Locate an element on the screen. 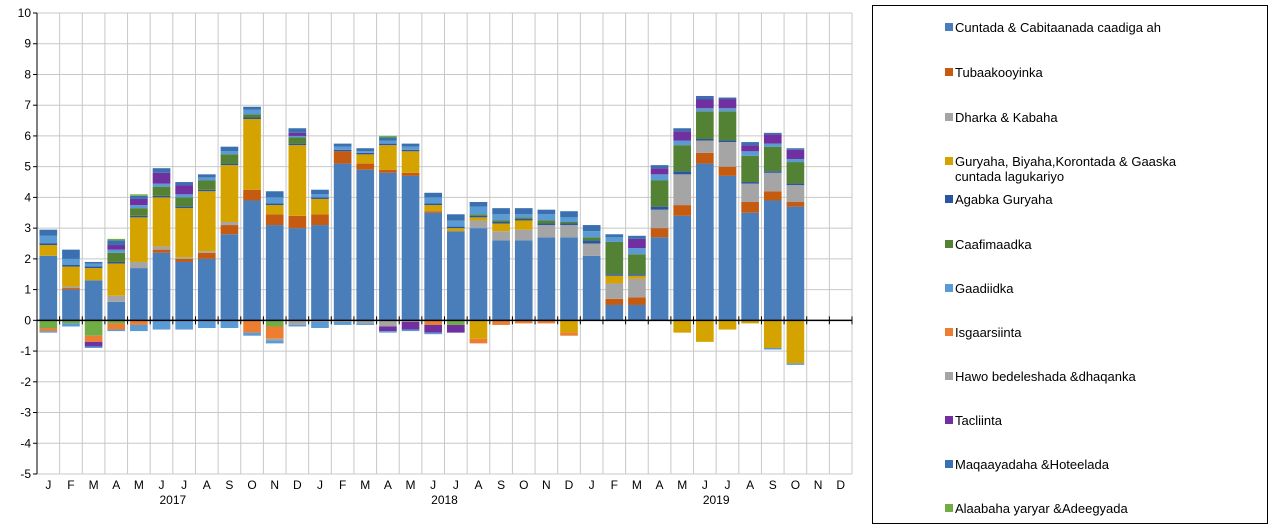 The height and width of the screenshot is (529, 1273). year-label: 2019 is located at coordinates (716, 500).